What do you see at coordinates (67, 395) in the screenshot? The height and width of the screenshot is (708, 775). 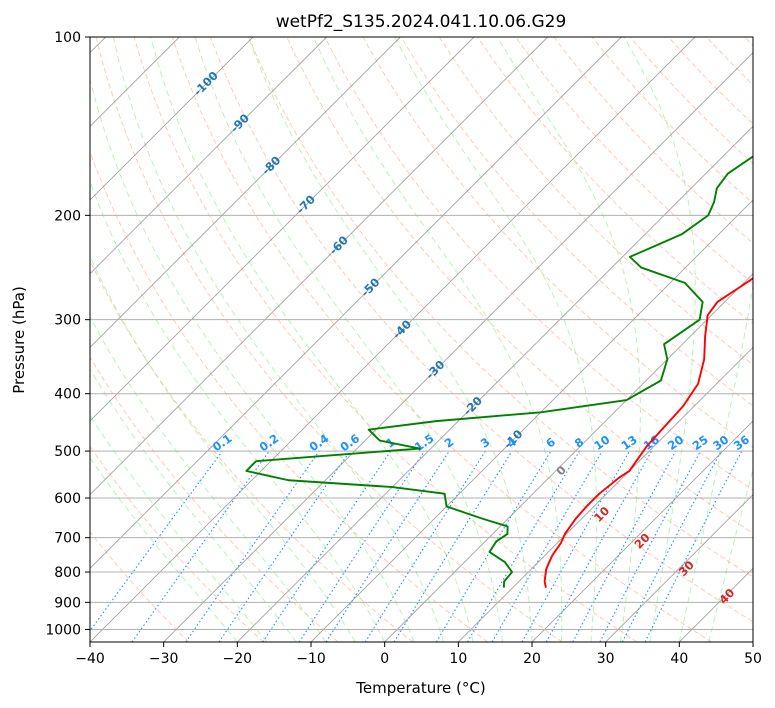 I see `y-tick-label: 400` at bounding box center [67, 395].